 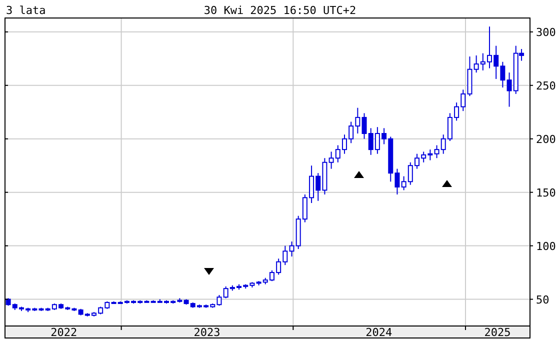 I want to click on y-tick-label: 200, so click(x=546, y=139).